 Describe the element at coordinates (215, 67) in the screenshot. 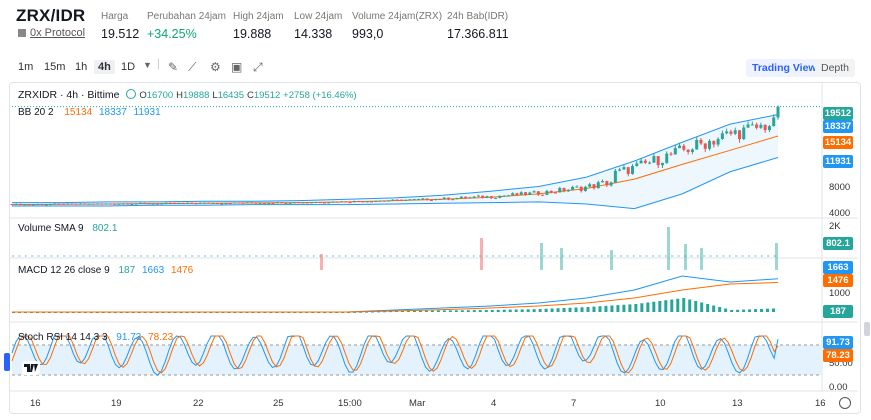

I see `settings-icon: ⚙` at that location.